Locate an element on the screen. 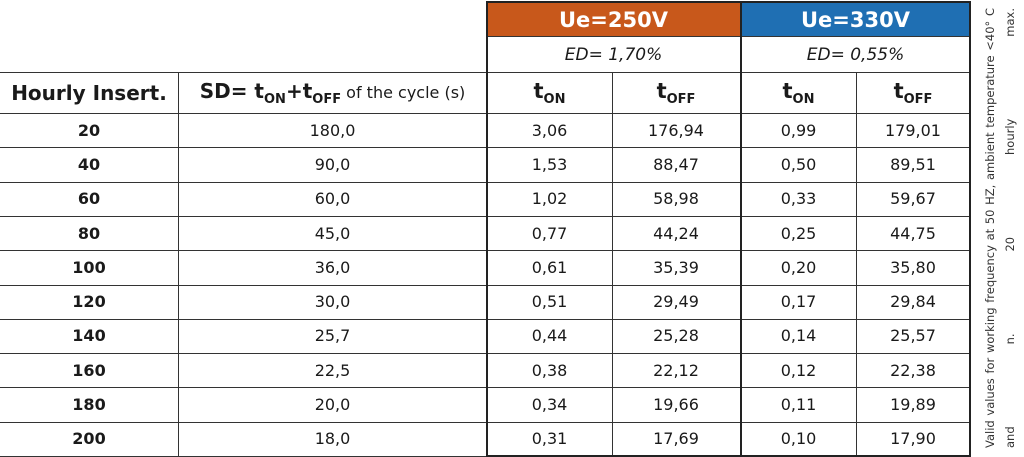 Image resolution: width=1024 pixels, height=457 pixels. table-cell-t-off-330: 22,38 is located at coordinates (913, 370).